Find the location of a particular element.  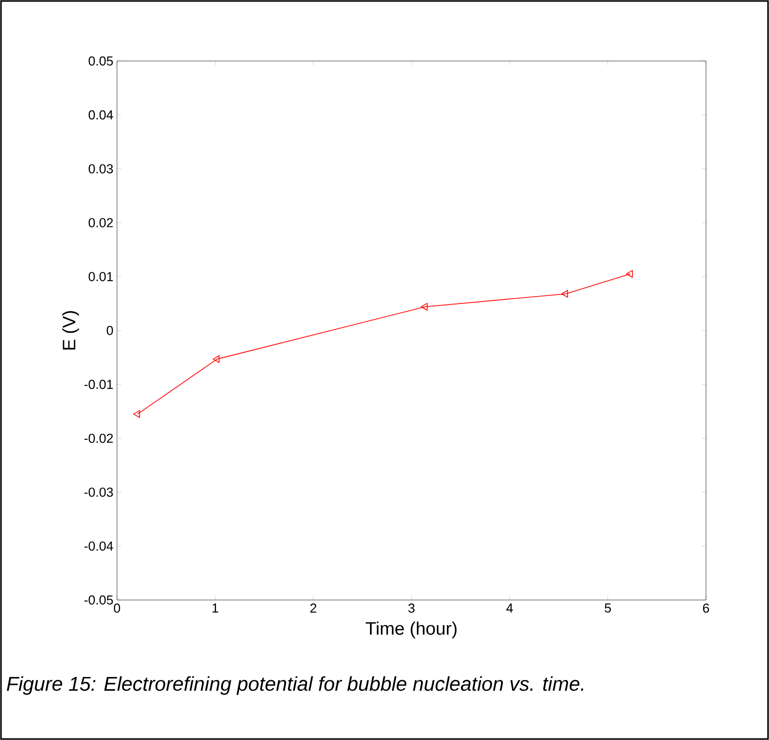

y-axis-title: E (V) is located at coordinates (70, 330).